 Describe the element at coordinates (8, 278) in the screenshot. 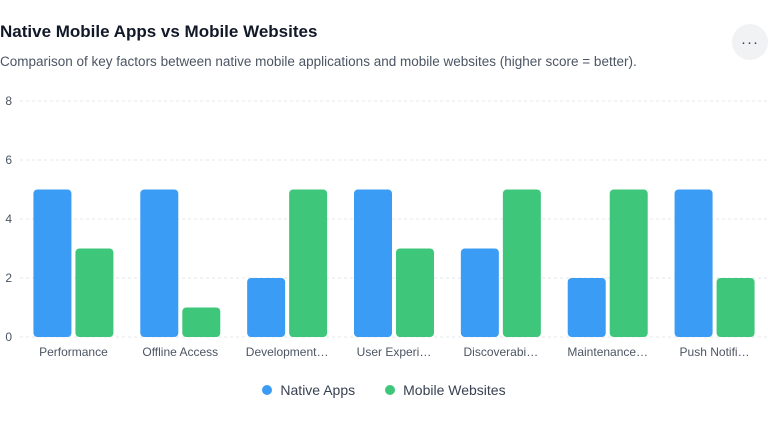

I see `y-tick-label: 2` at that location.